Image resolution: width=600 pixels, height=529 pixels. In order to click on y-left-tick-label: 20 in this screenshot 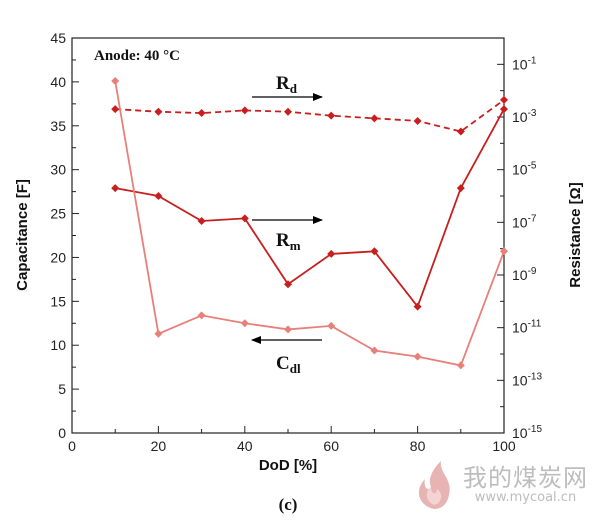, I will do `click(58, 257)`.